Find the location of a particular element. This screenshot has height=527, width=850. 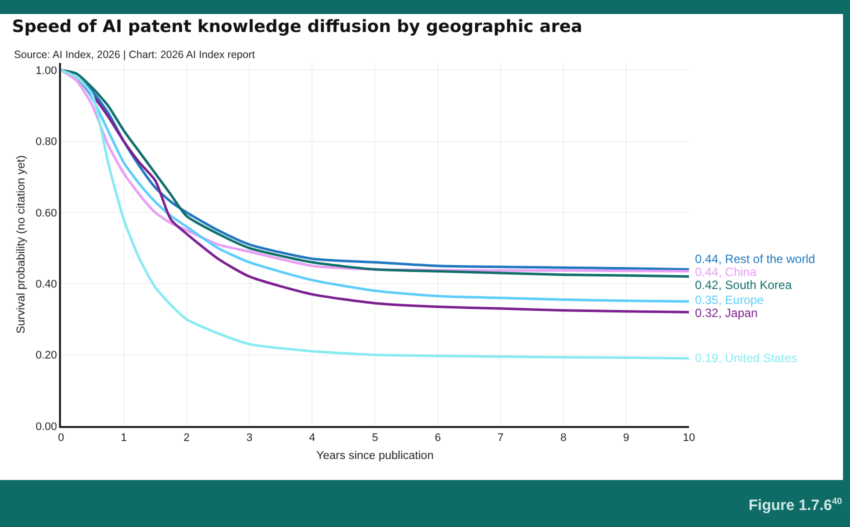

x-tick-label: 10 is located at coordinates (689, 438).